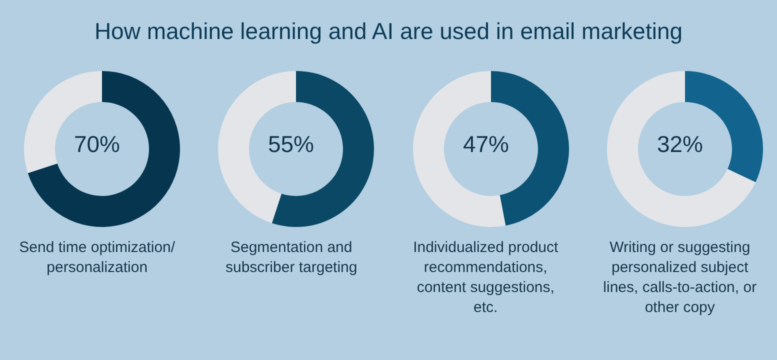  I want to click on text: 47%, so click(485, 144).